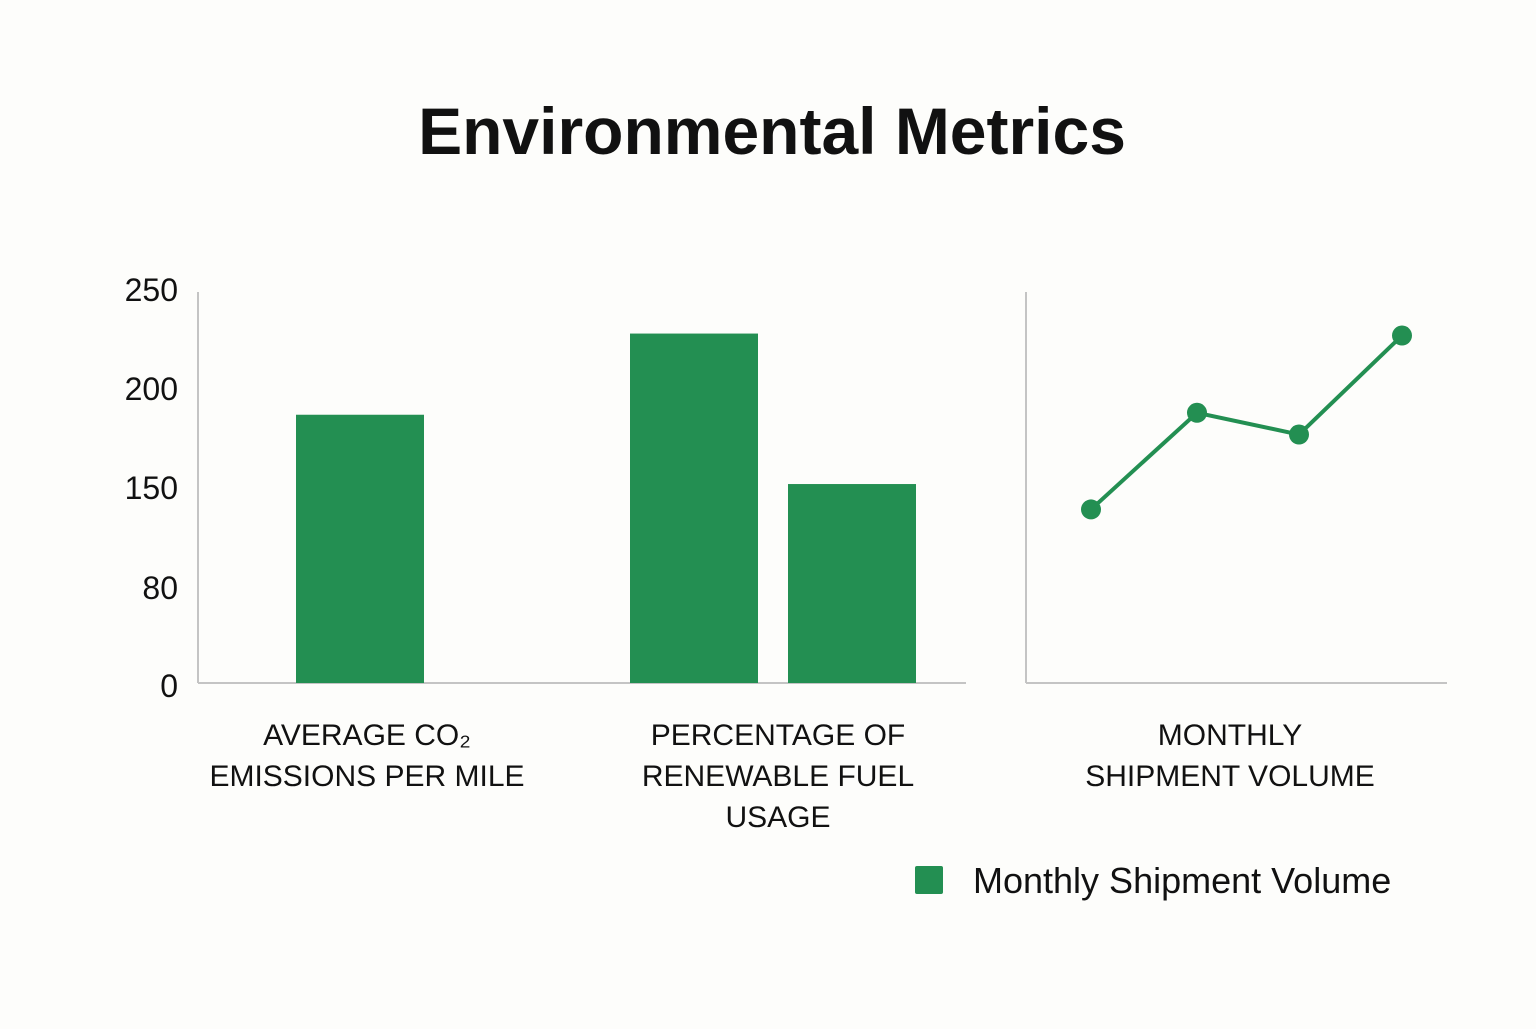 The image size is (1536, 1029). What do you see at coordinates (1182, 880) in the screenshot?
I see `legend-label: Monthly Shipment Volume` at bounding box center [1182, 880].